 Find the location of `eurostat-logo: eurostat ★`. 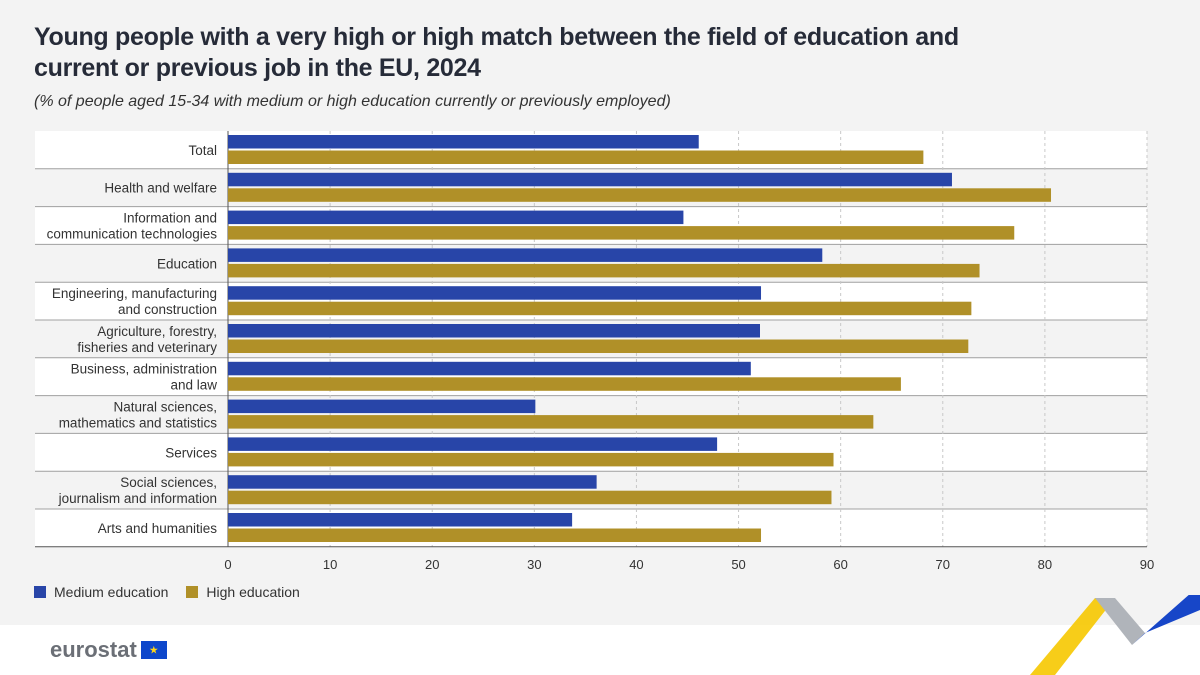

eurostat-logo: eurostat ★ is located at coordinates (108, 650).